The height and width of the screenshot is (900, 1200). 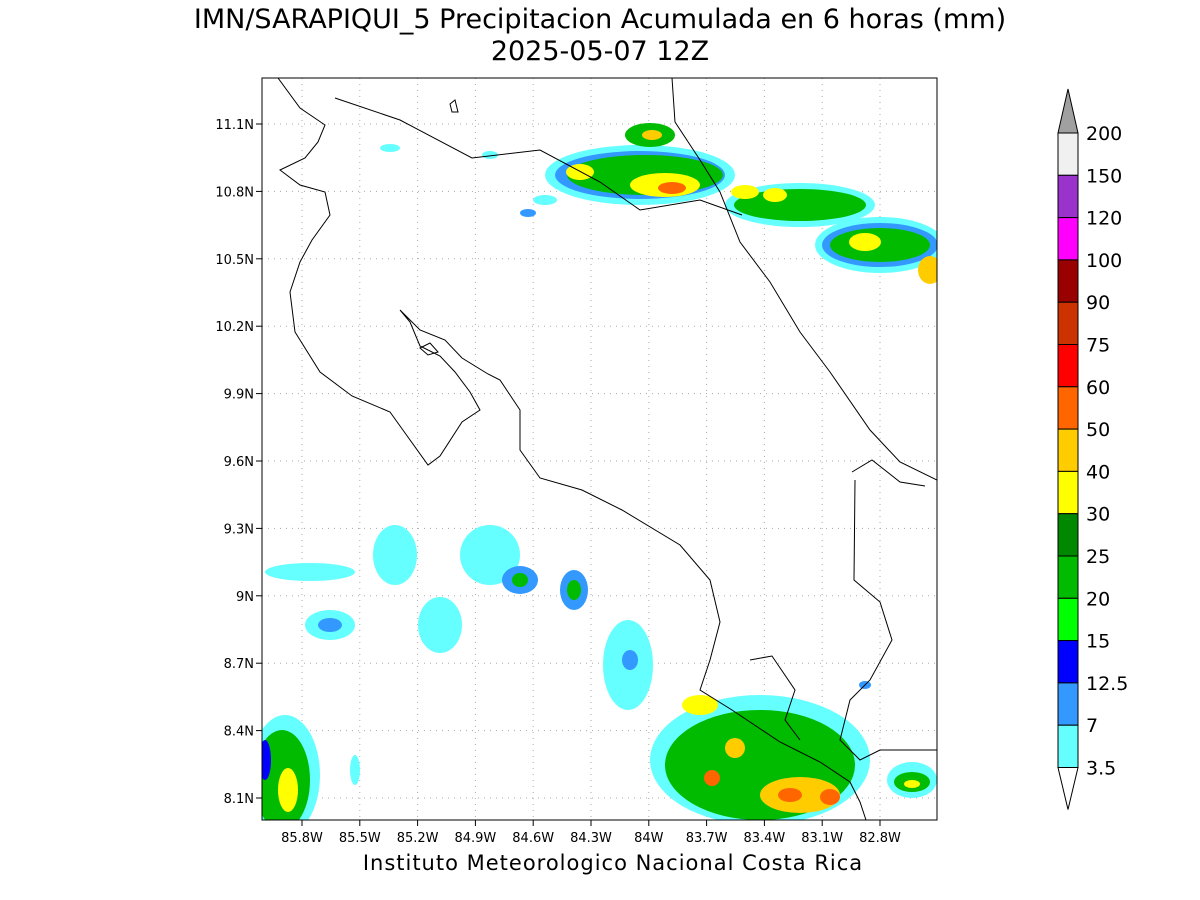 What do you see at coordinates (1101, 769) in the screenshot?
I see `colorbar-label: 3.5` at bounding box center [1101, 769].